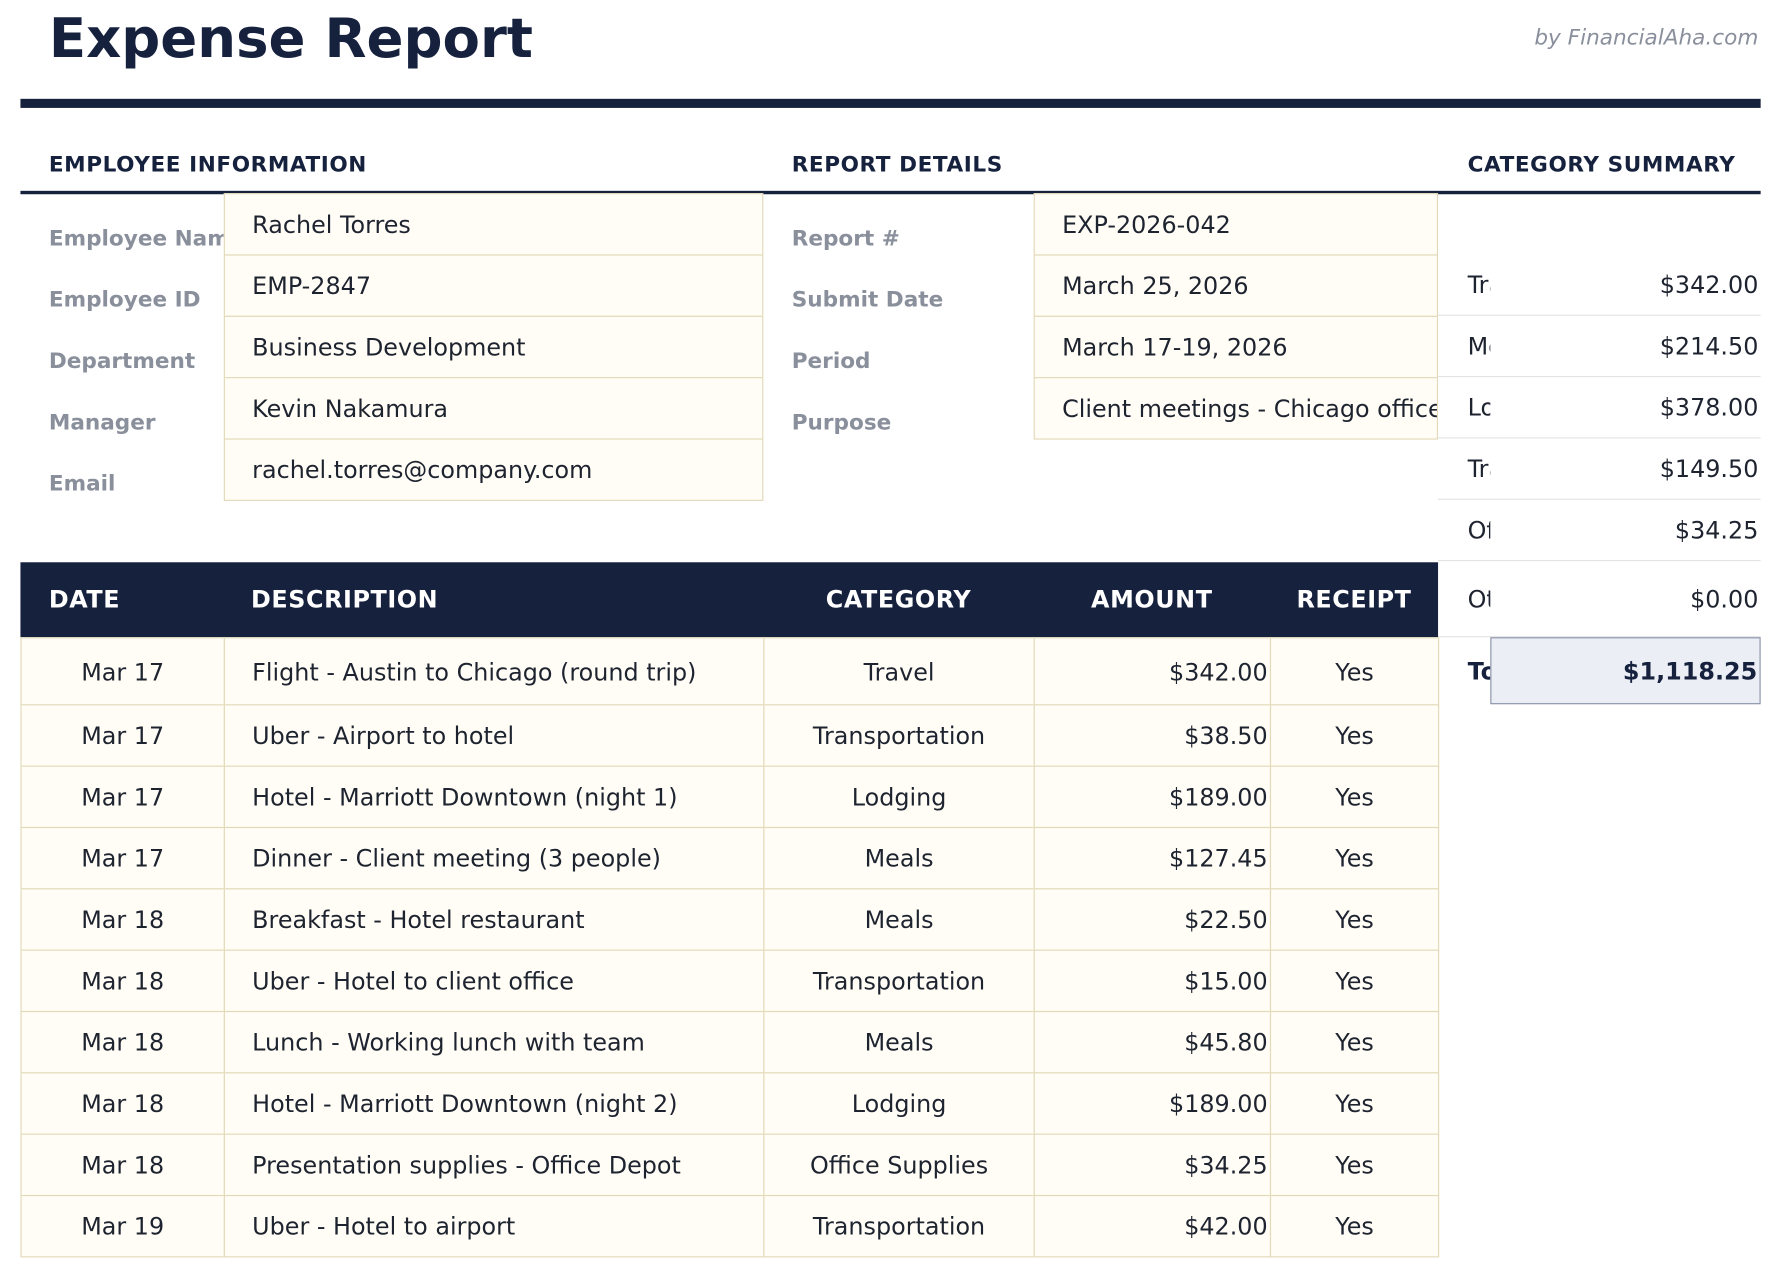 This screenshot has height=1272, width=1772. What do you see at coordinates (1479, 408) in the screenshot?
I see `summary-category: Lodging` at bounding box center [1479, 408].